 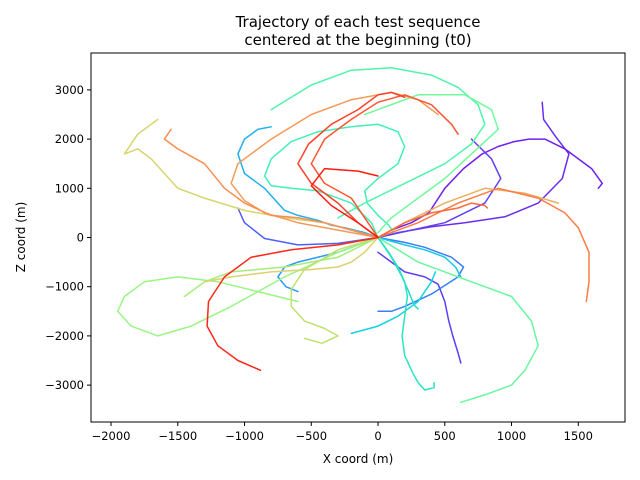 What do you see at coordinates (111, 436) in the screenshot?
I see `x-tick-label: −2000` at bounding box center [111, 436].